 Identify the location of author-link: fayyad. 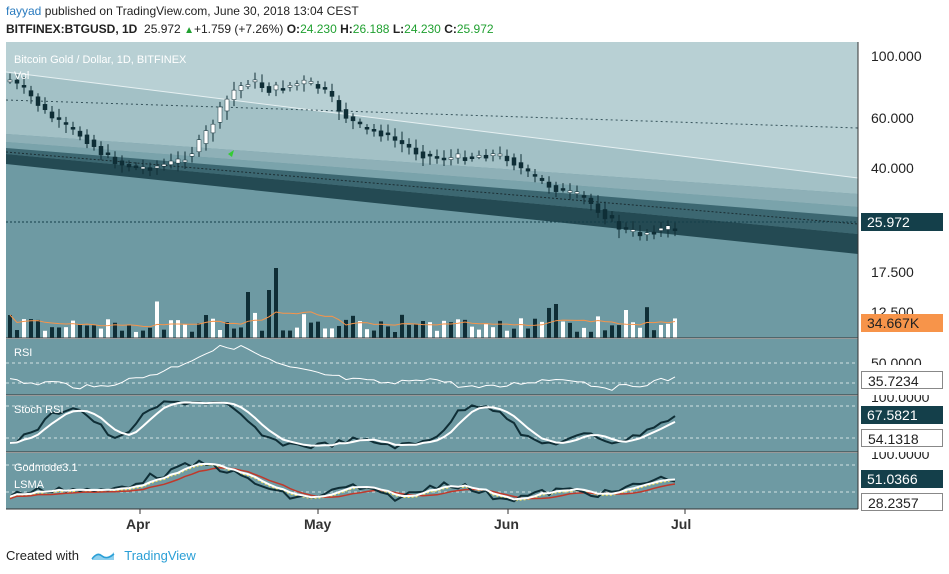
(24, 11).